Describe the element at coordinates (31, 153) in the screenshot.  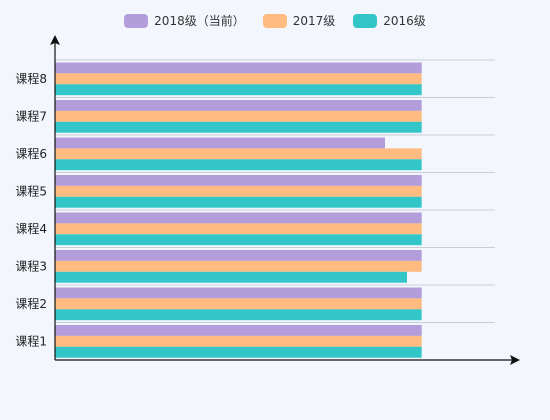
I see `y-tick-label: 课程6` at that location.